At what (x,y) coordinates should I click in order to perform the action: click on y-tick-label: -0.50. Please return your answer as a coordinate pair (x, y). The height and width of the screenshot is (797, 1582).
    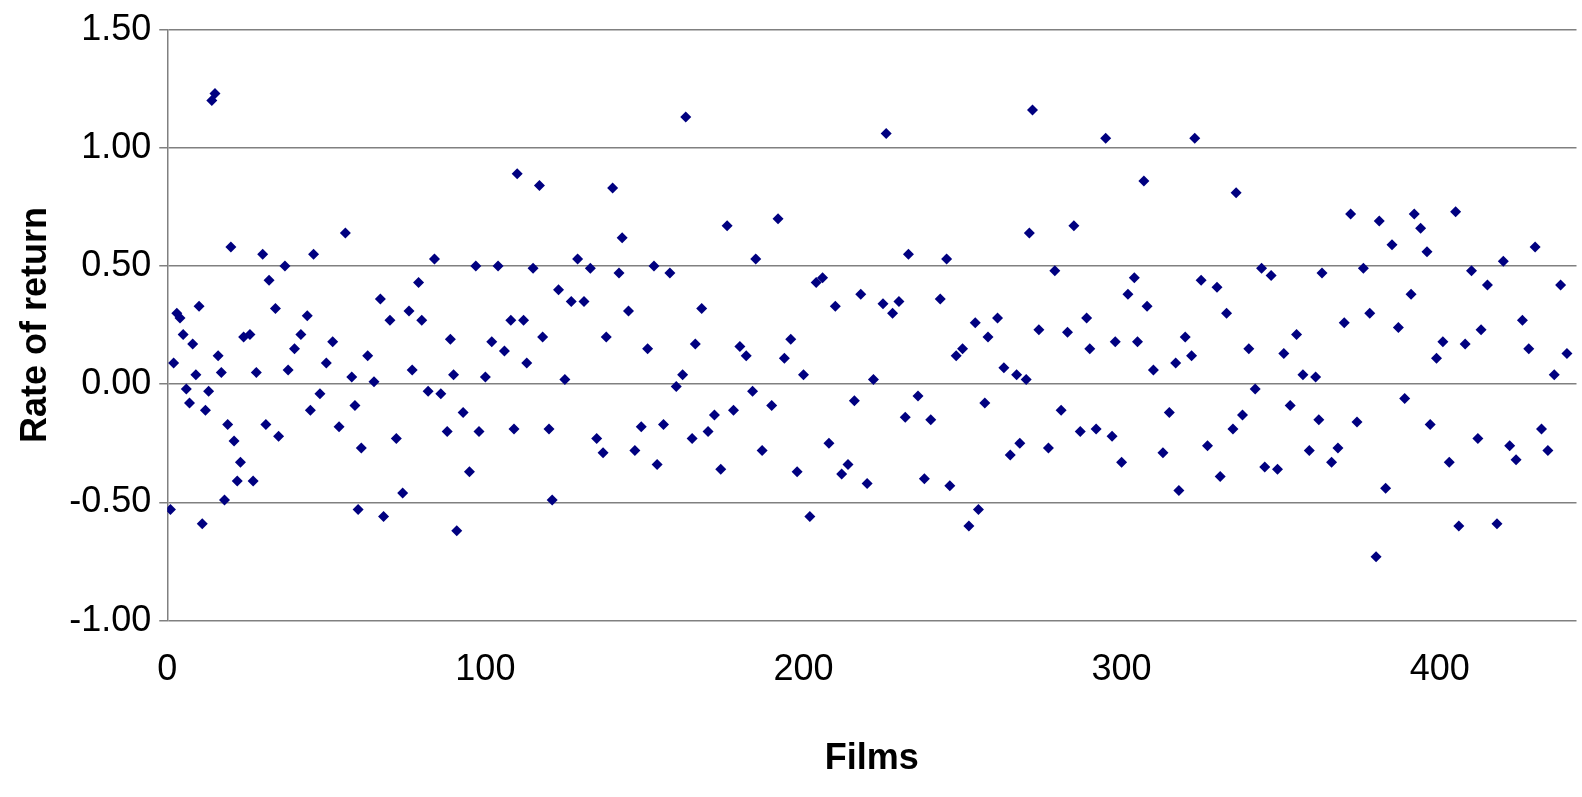
    Looking at the image, I should click on (110, 500).